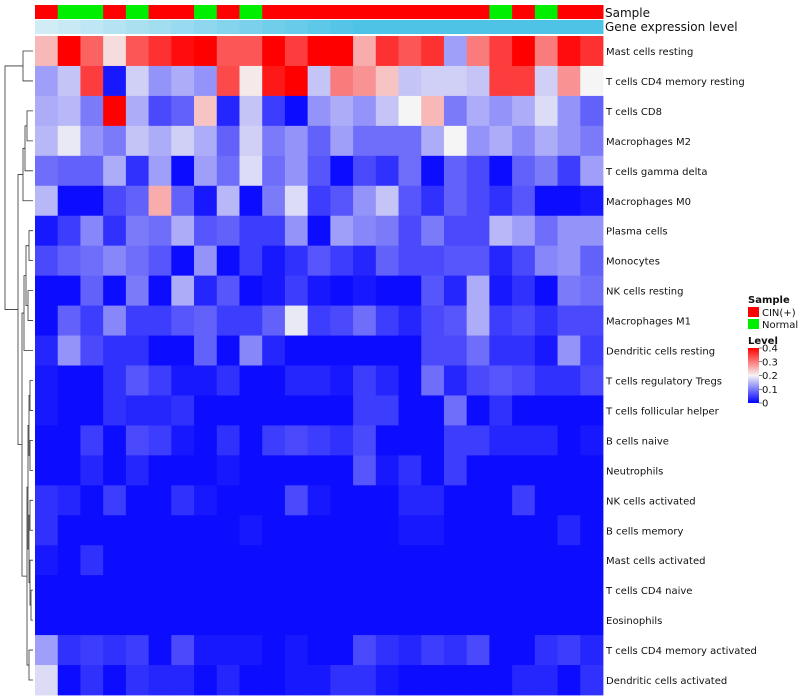  I want to click on legend-tick-label: 0, so click(765, 404).